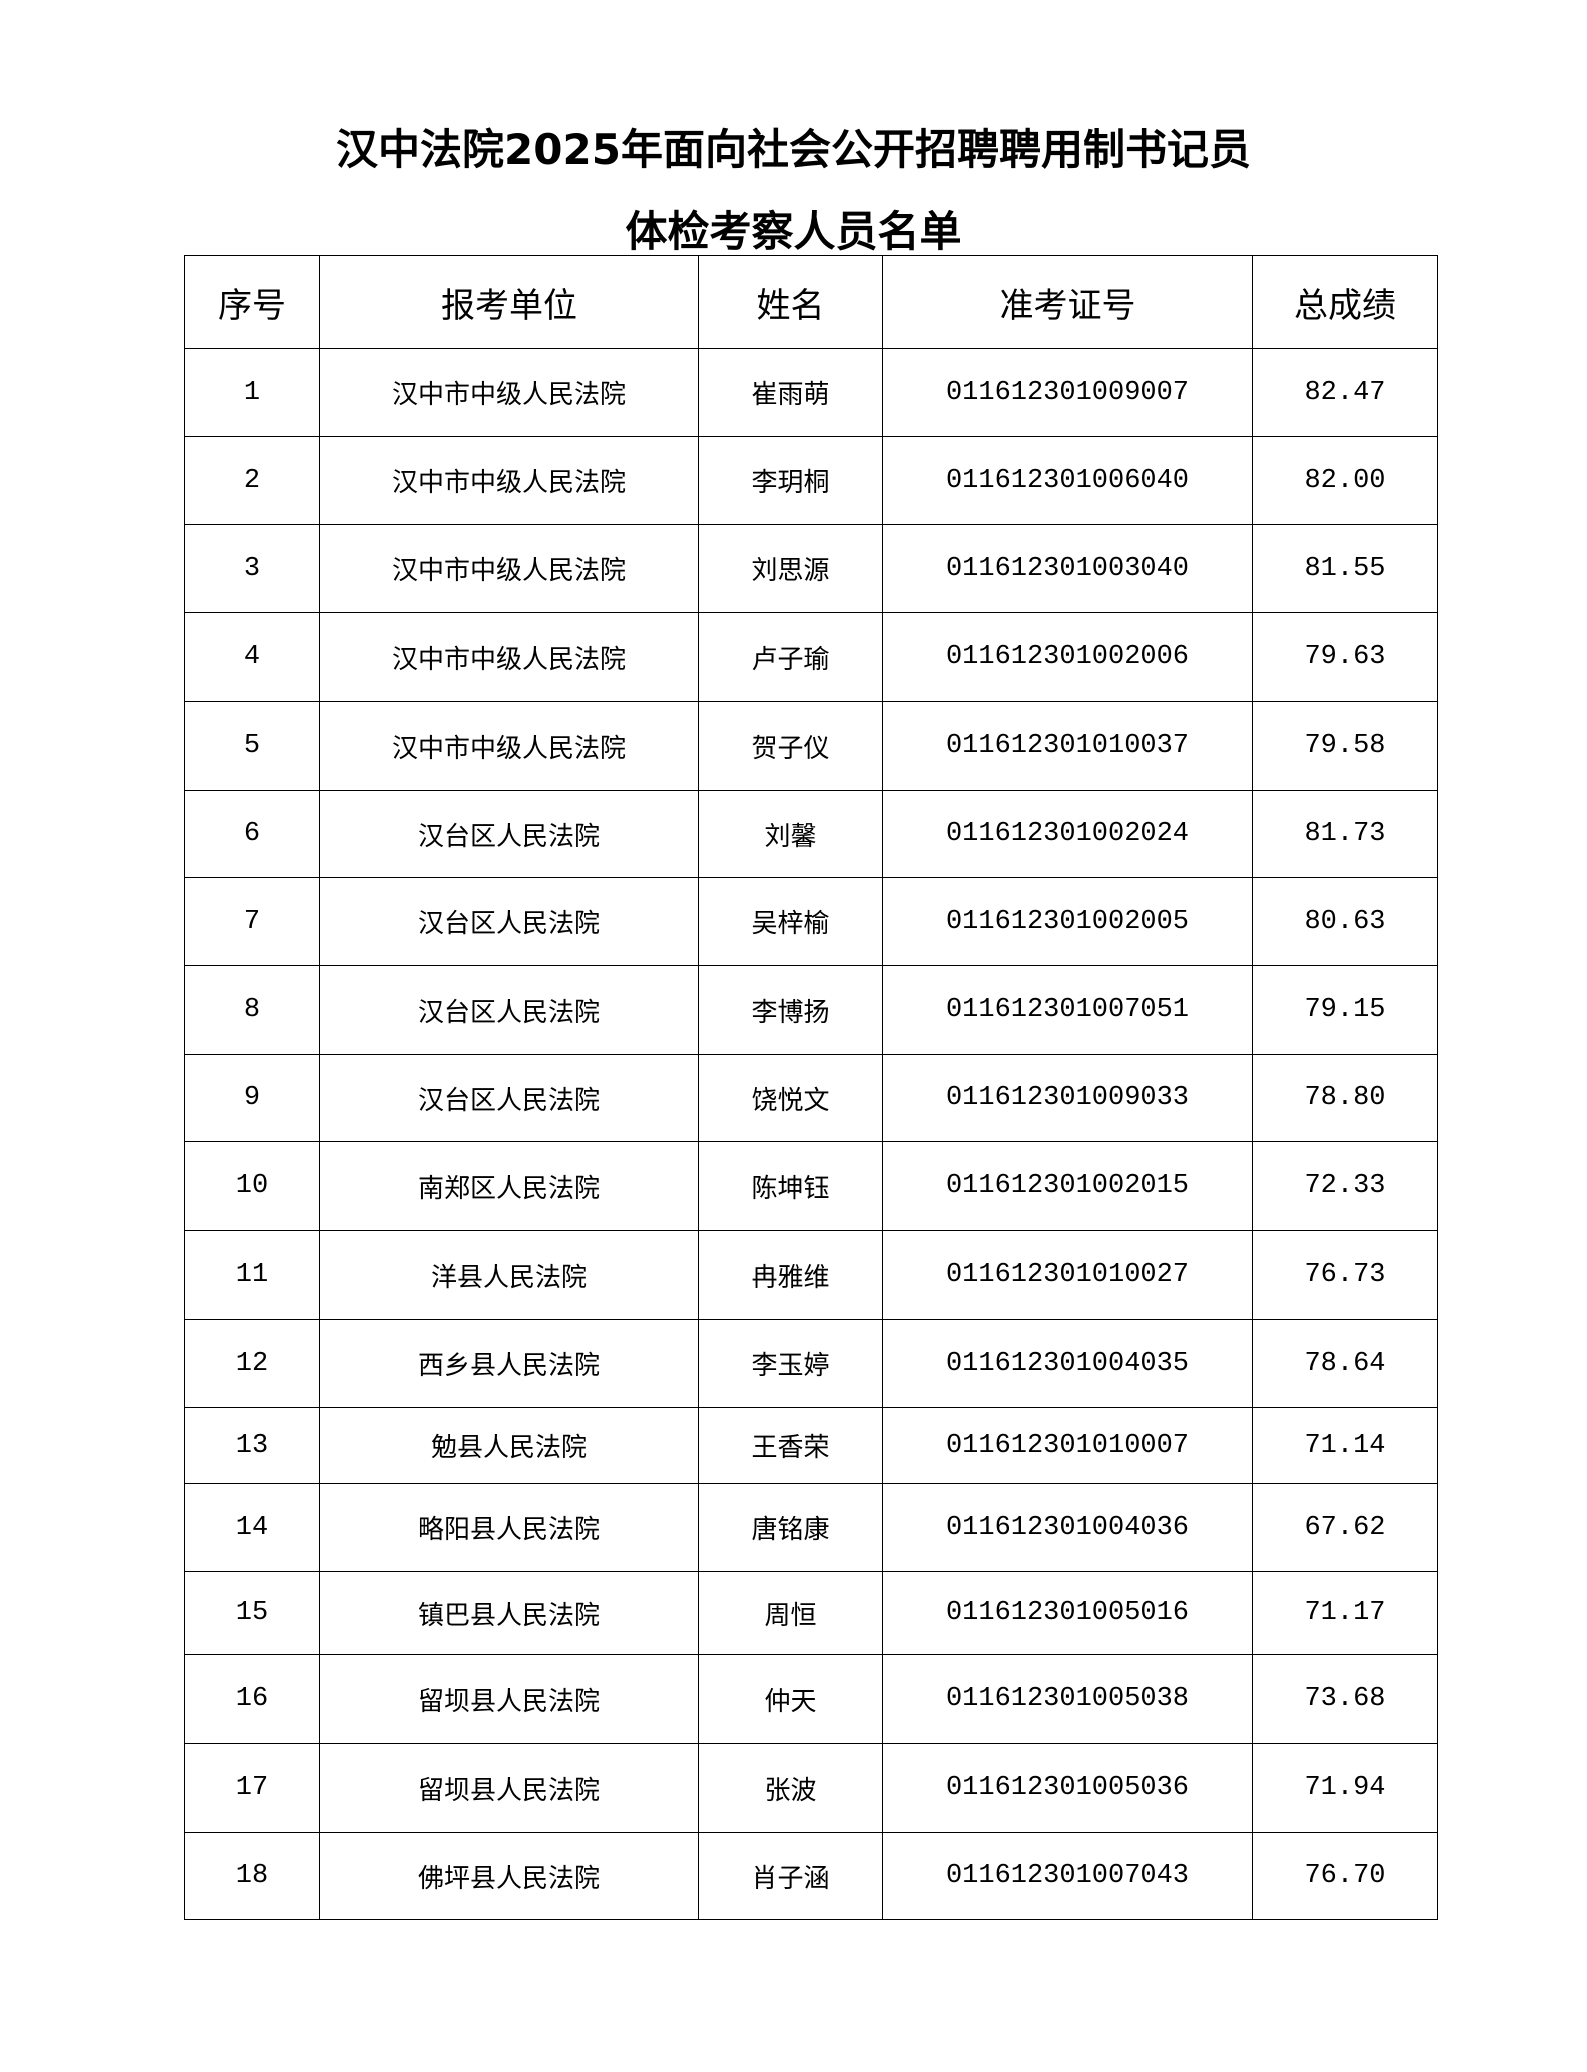 The height and width of the screenshot is (2072, 1587). Describe the element at coordinates (1067, 1613) in the screenshot. I see `cell-exam-id: 011612301005016` at that location.